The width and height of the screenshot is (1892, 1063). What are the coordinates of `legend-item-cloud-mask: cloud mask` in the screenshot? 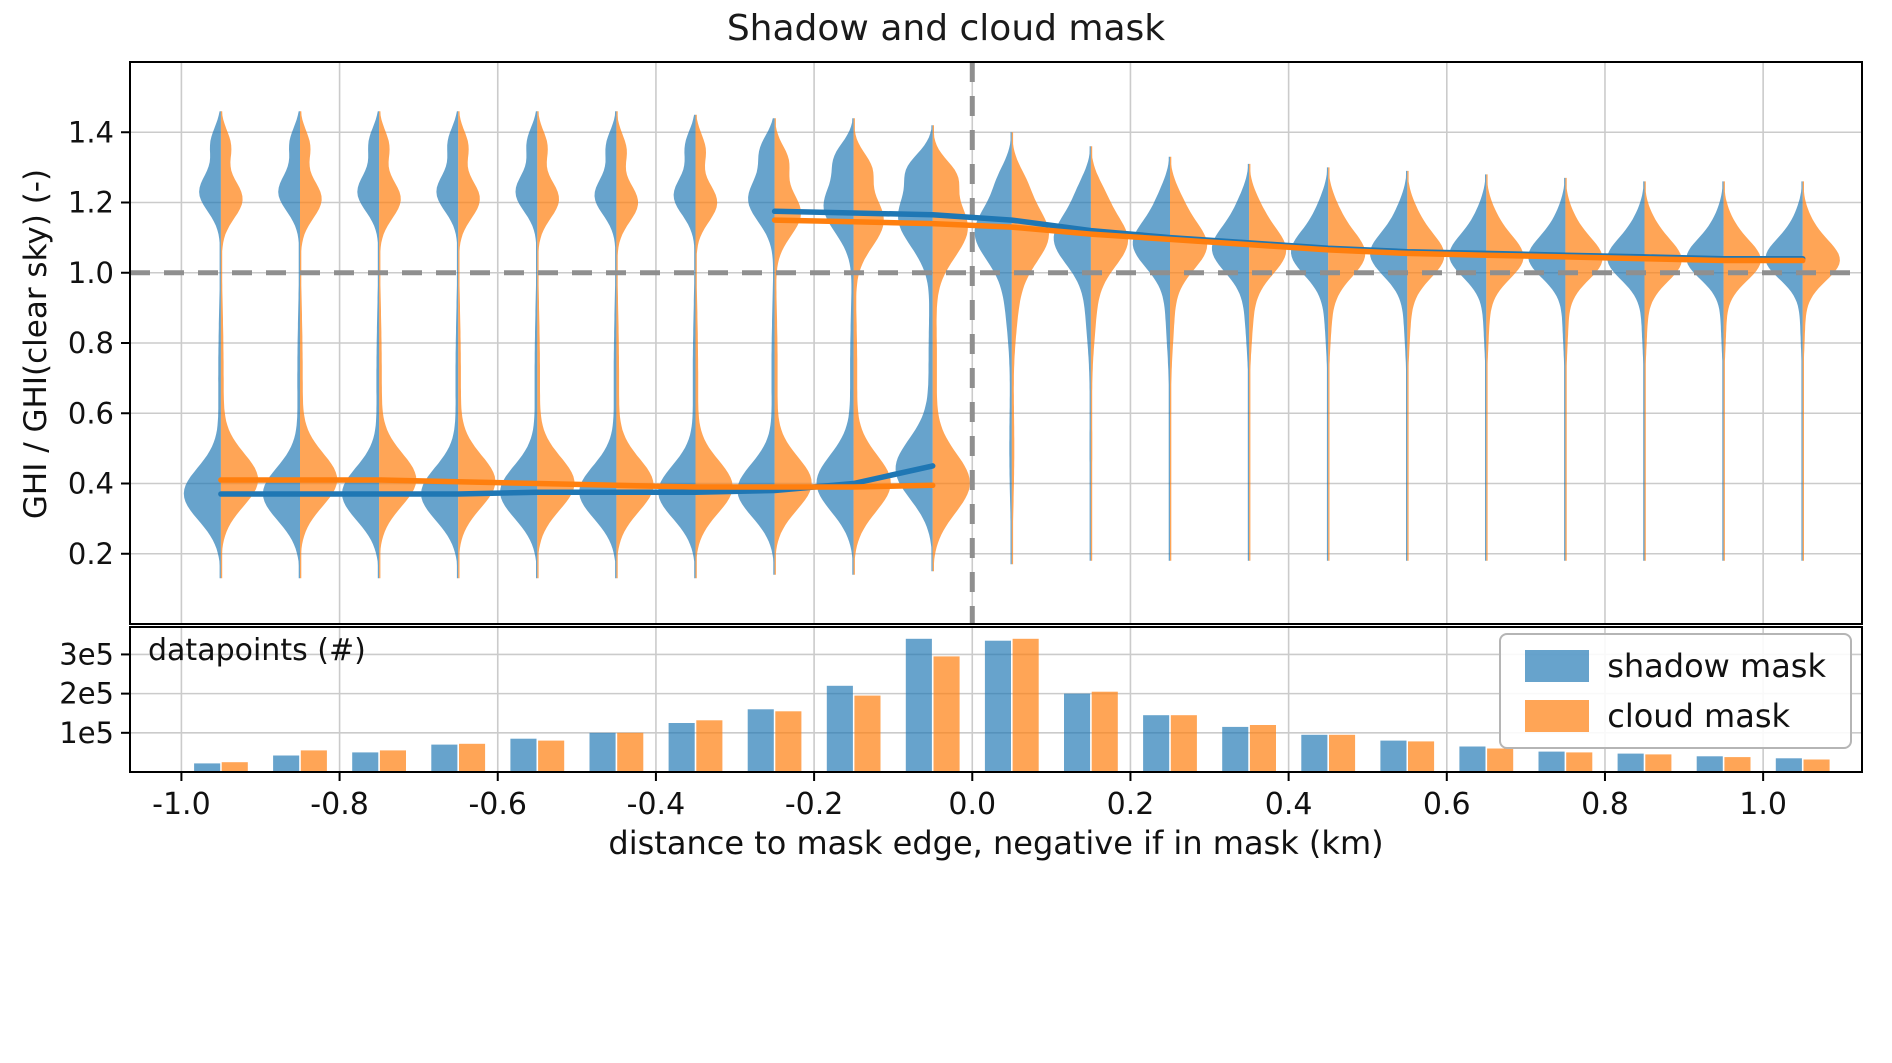 It's located at (1675, 716).